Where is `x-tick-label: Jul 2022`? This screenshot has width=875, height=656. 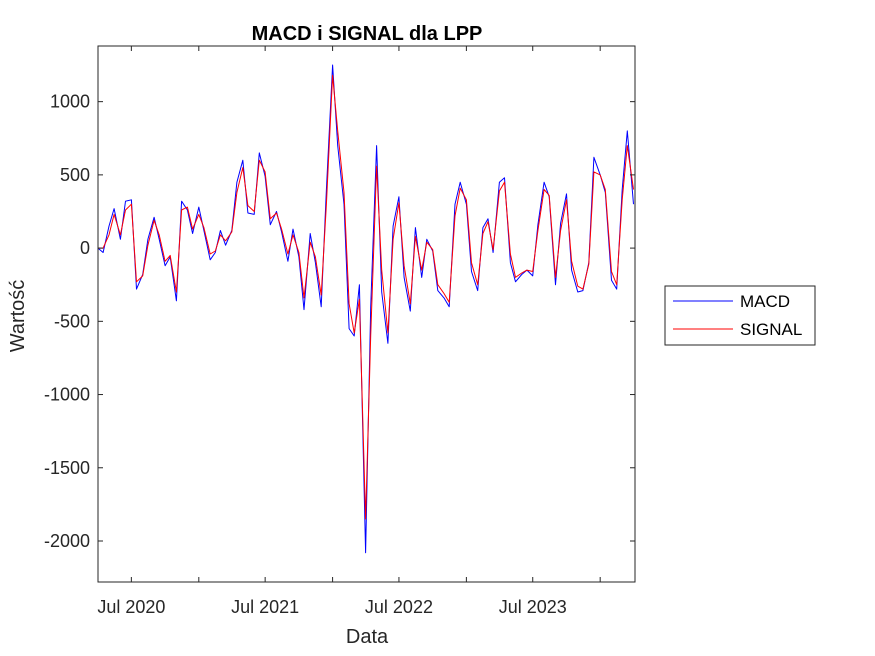
x-tick-label: Jul 2022 is located at coordinates (399, 607).